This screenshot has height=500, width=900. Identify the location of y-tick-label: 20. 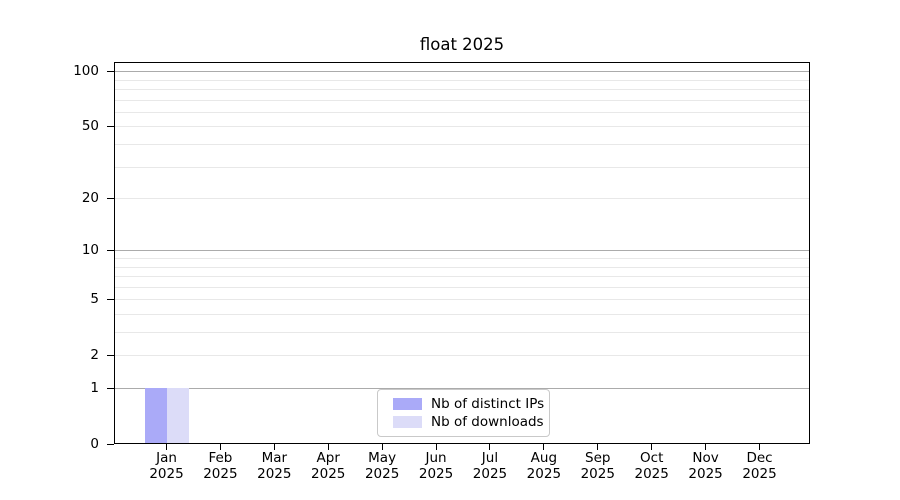
(90, 197).